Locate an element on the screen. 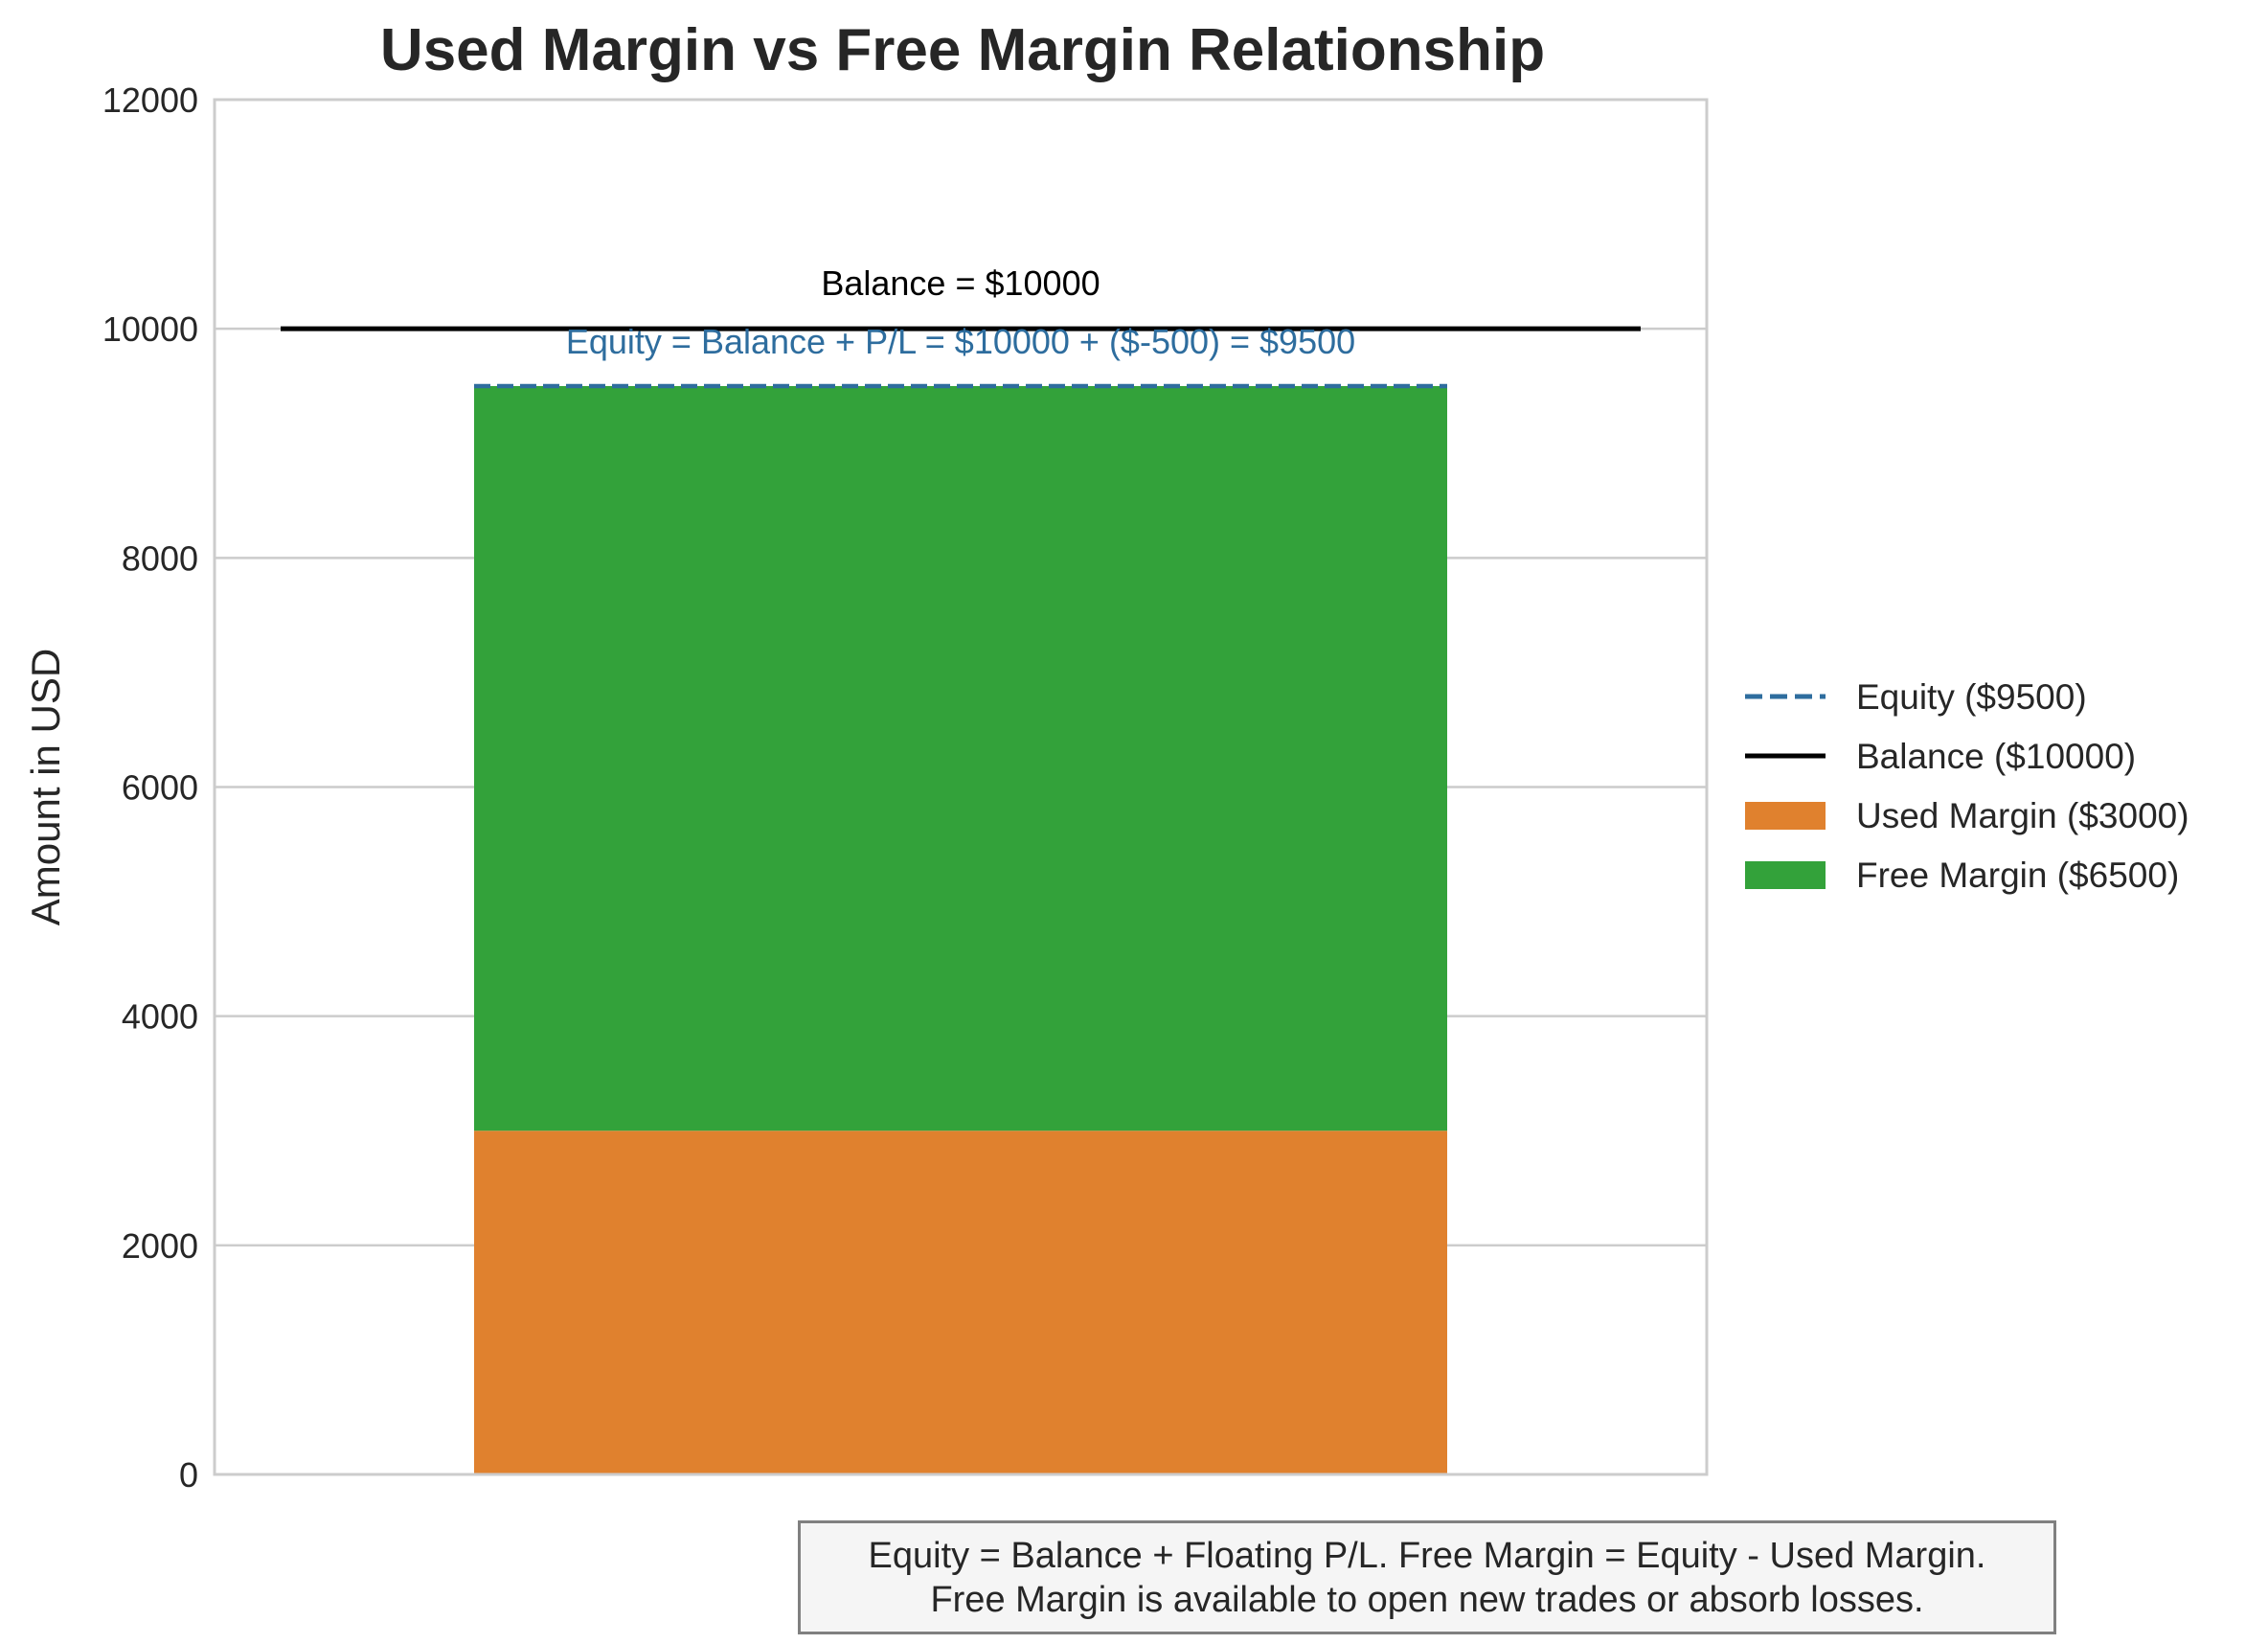 Image resolution: width=2268 pixels, height=1644 pixels. y-tick-labels: 0 2000 4000 6000 8000 10000 12000 is located at coordinates (150, 787).